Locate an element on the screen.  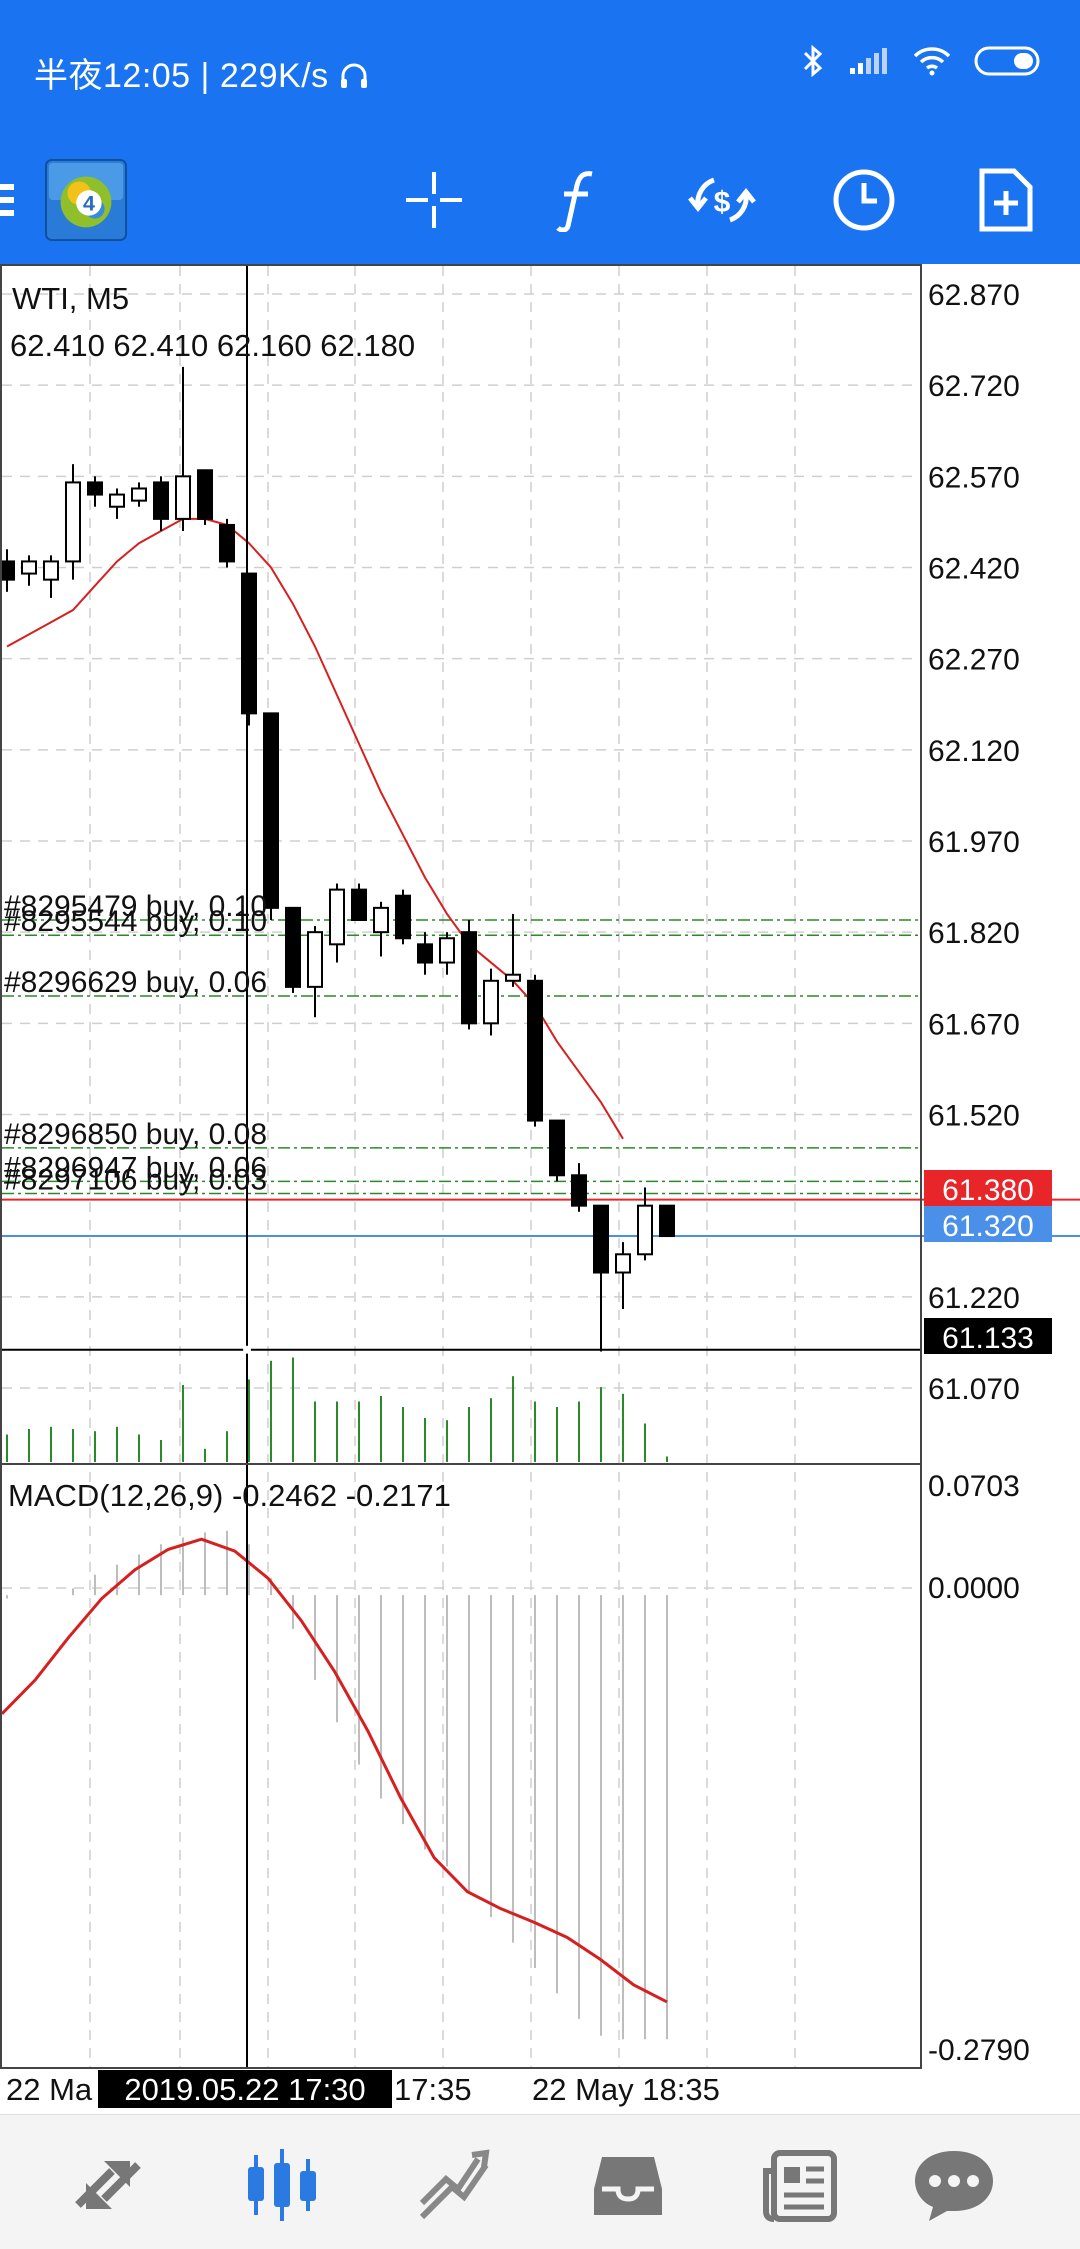
crosshair-price-box is located at coordinates (988, 1336).